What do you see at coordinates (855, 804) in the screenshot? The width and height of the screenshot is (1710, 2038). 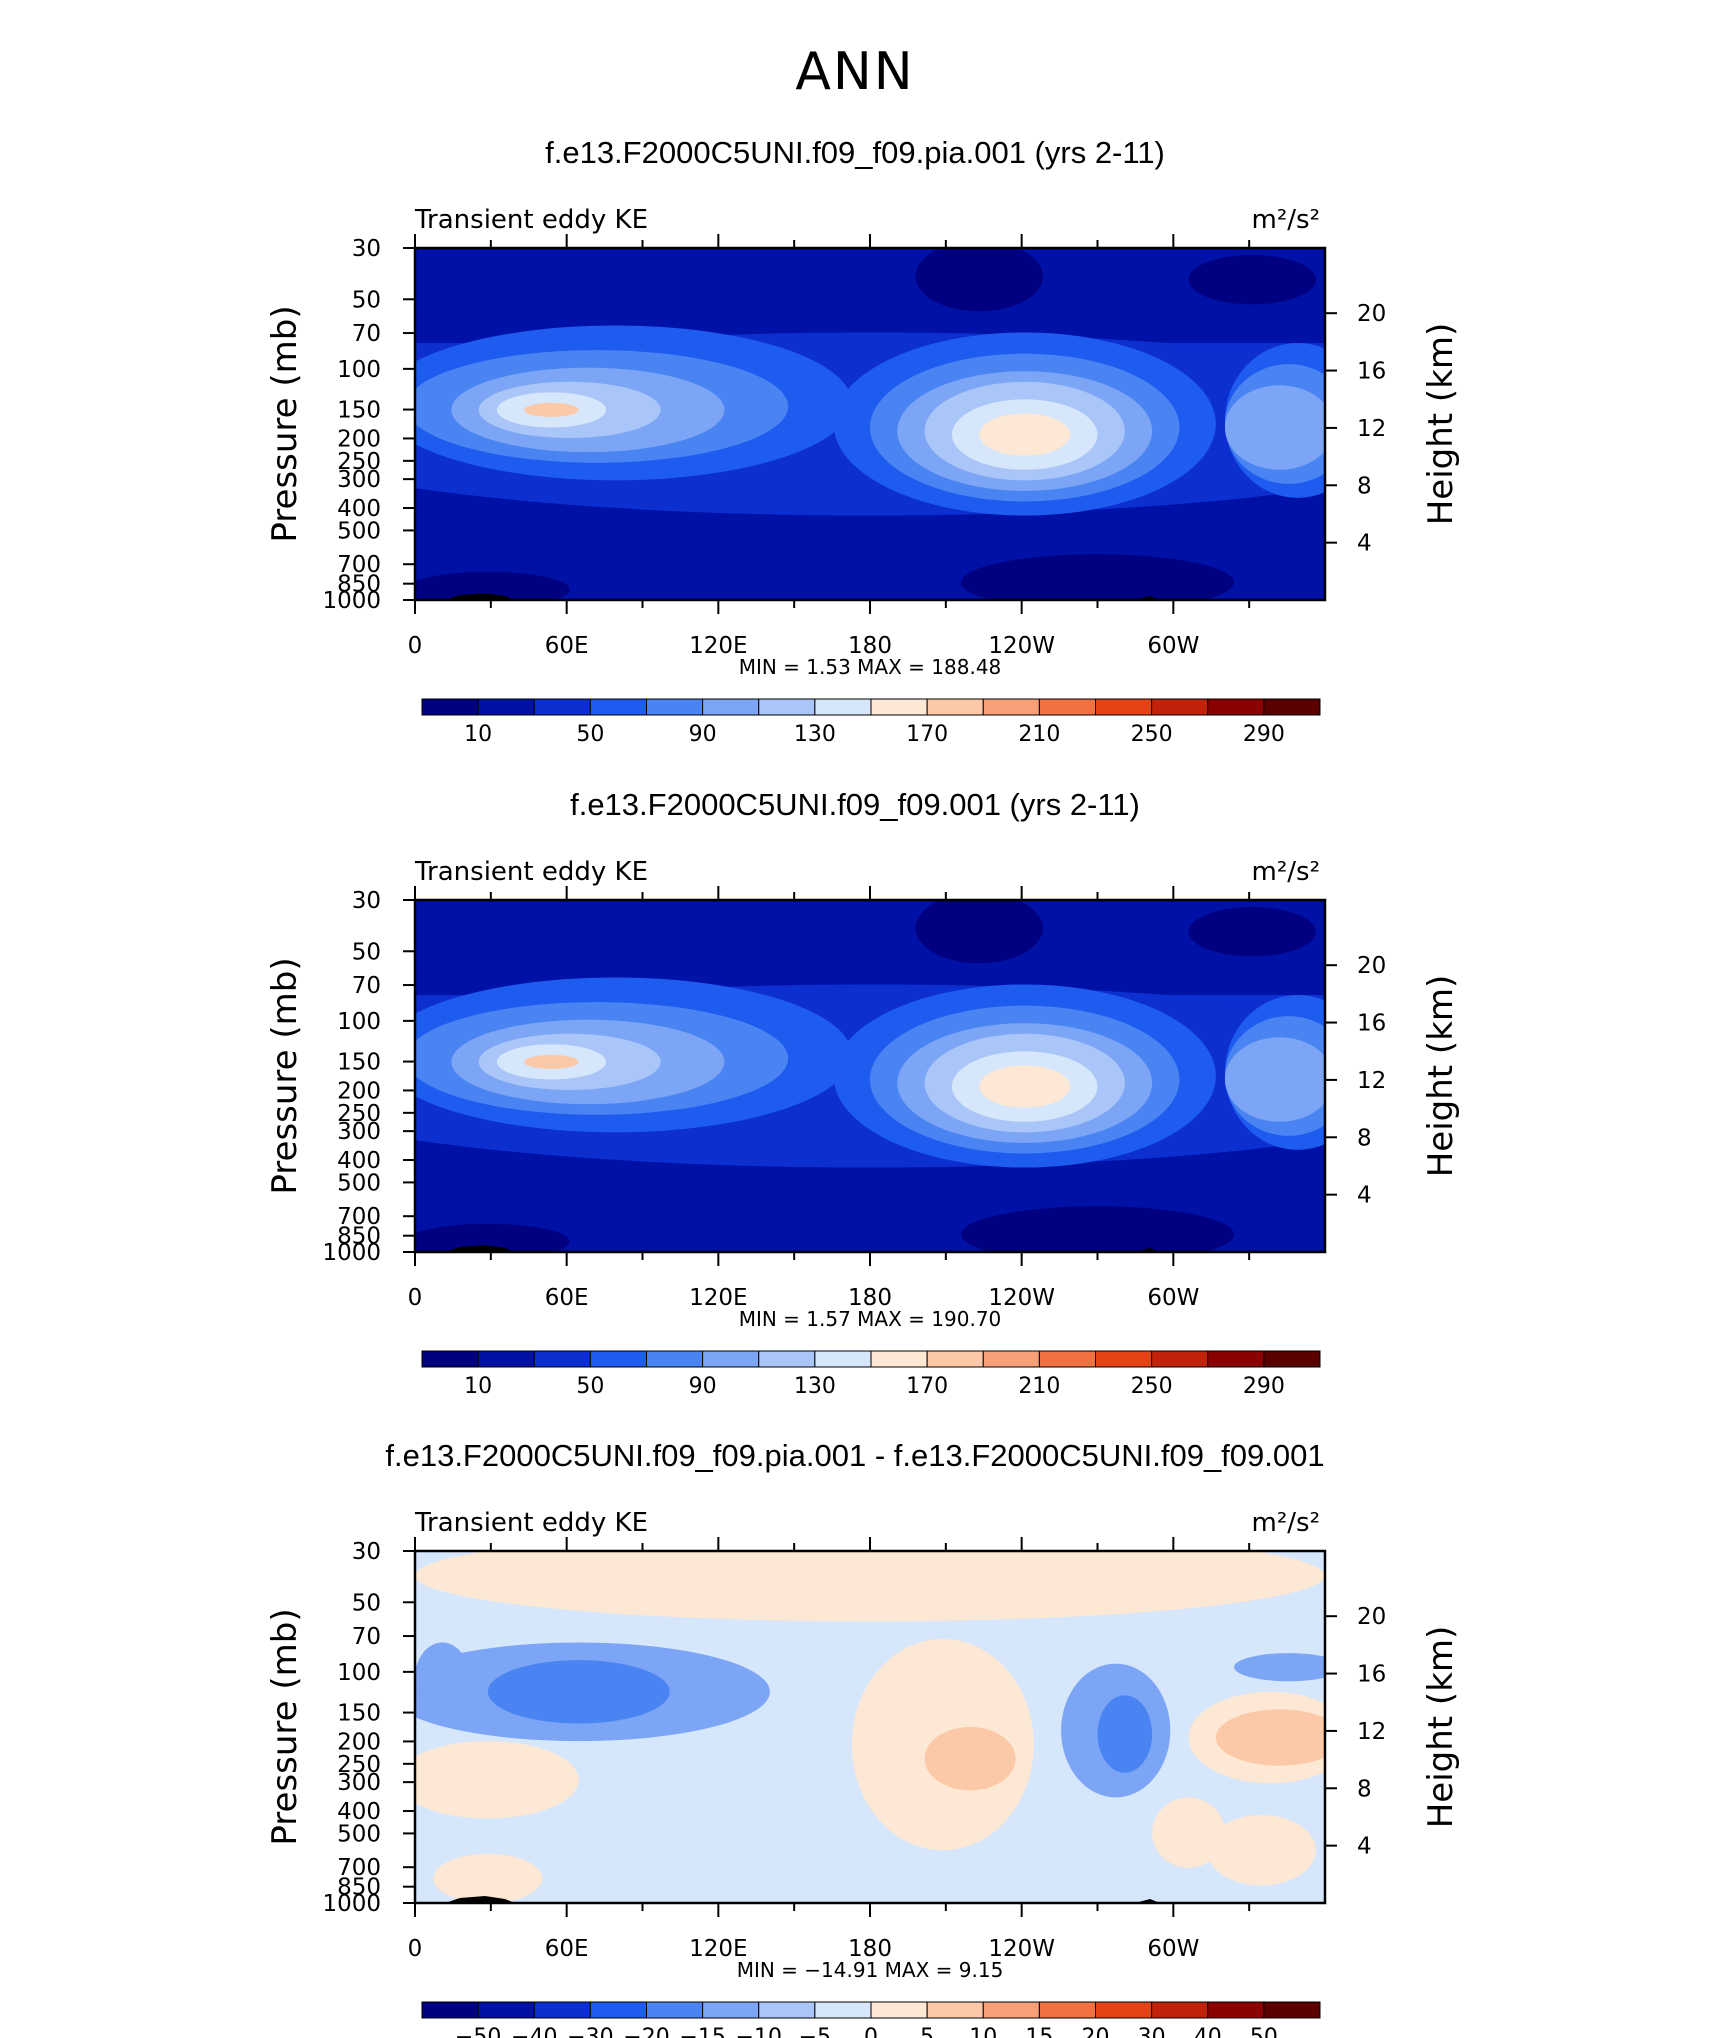 I see `panel-title: f.e13.F2000C5UNI.f09_f09.001 (yrs 2-11)` at bounding box center [855, 804].